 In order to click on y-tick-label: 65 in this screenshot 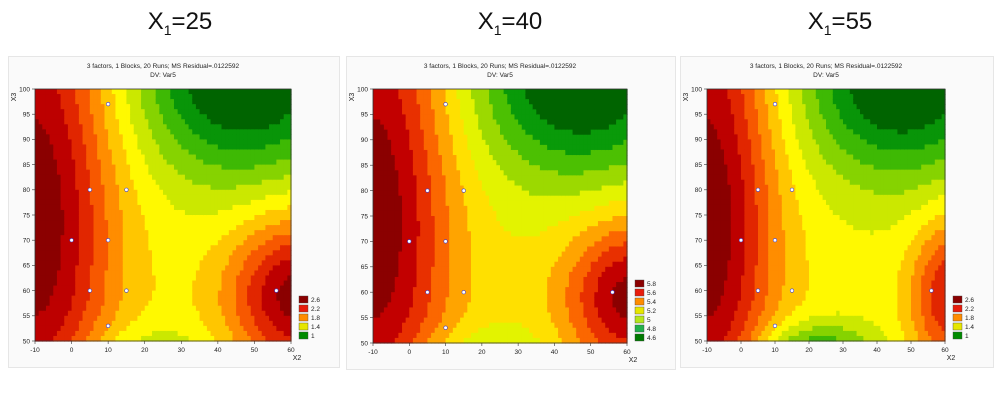, I will do `click(27, 266)`.